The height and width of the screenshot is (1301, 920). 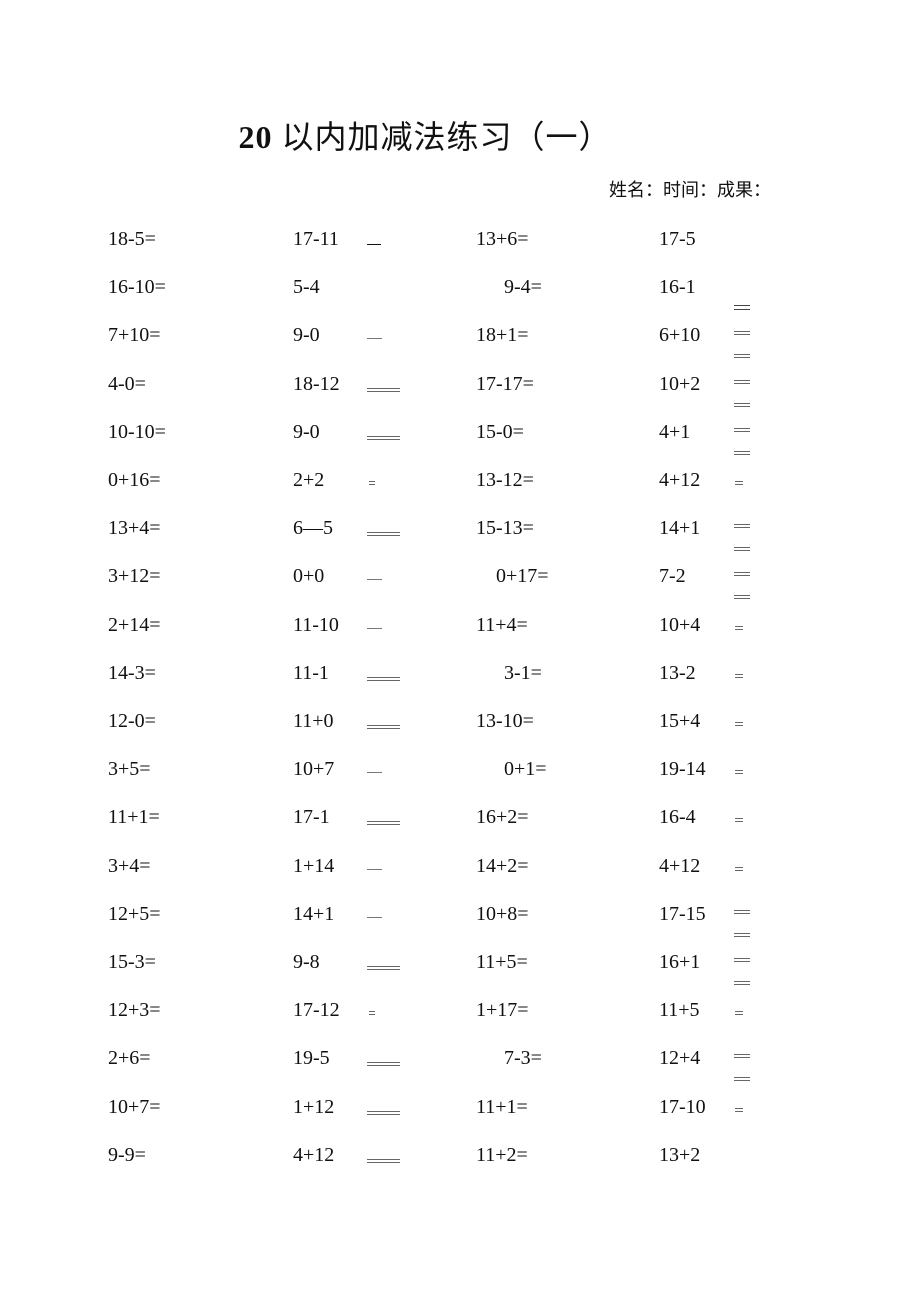 I want to click on exercise-item: 3-1=, so click(x=523, y=672).